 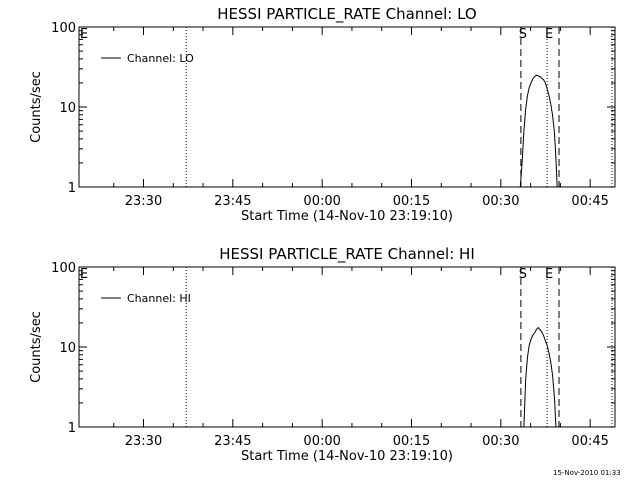 I want to click on timestamp: 15-Nov-2010 01:33, so click(x=587, y=473).